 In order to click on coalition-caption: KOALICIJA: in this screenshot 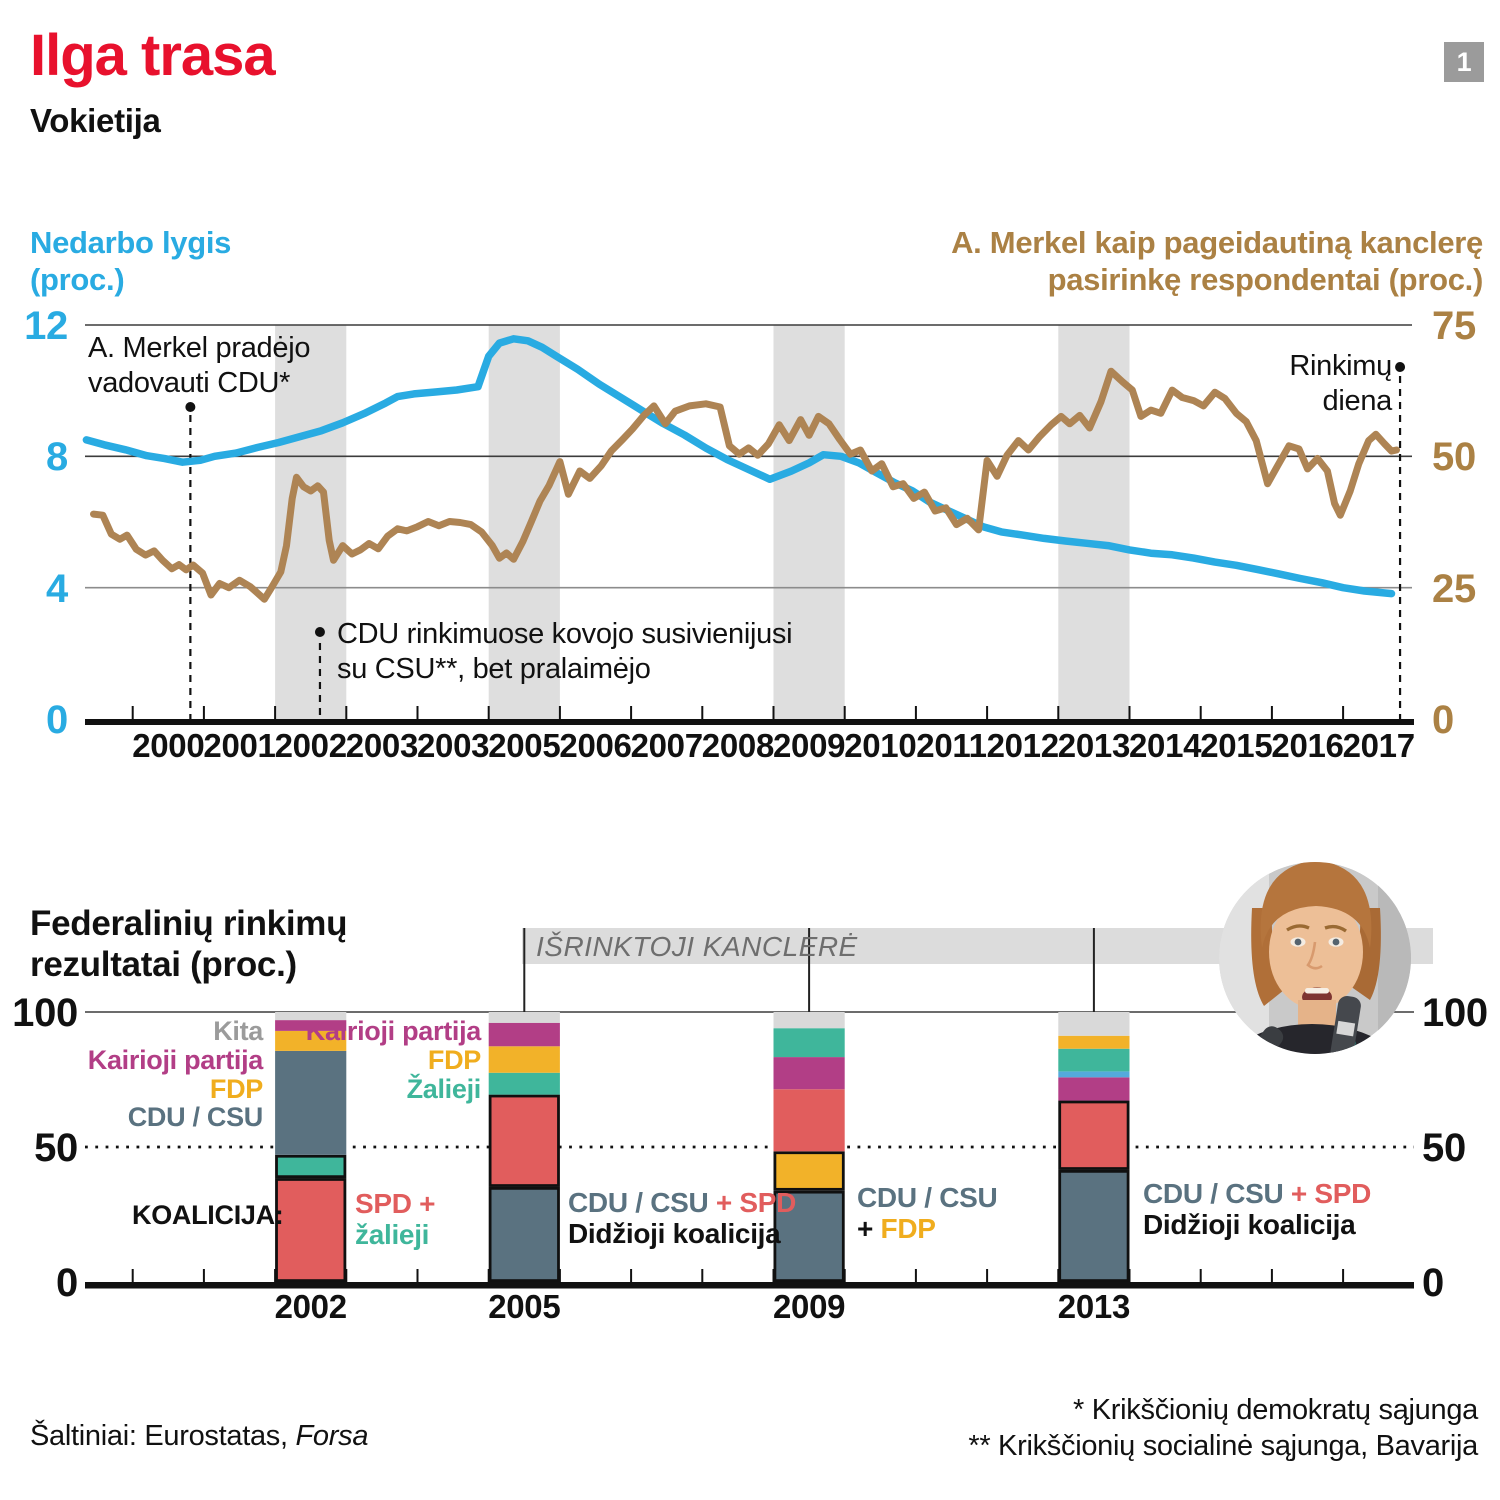, I will do `click(208, 1215)`.